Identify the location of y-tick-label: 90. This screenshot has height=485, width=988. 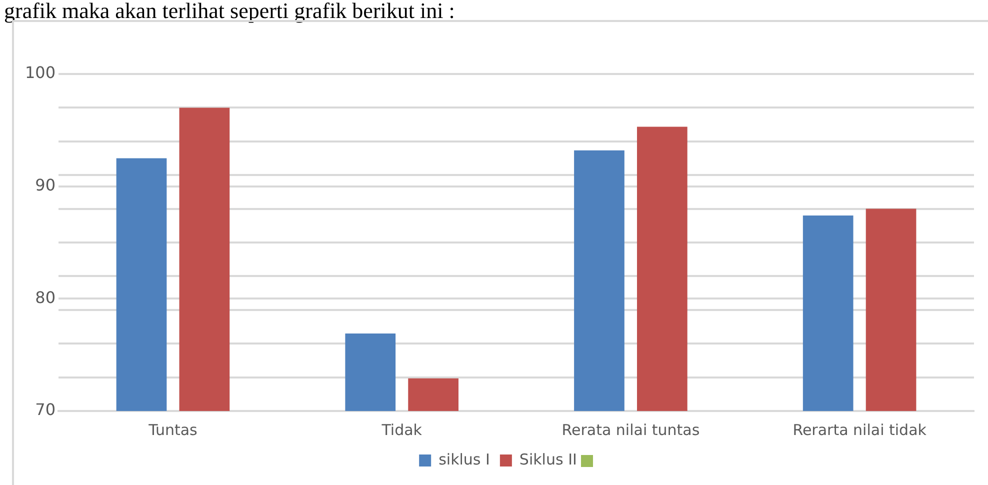
(45, 184).